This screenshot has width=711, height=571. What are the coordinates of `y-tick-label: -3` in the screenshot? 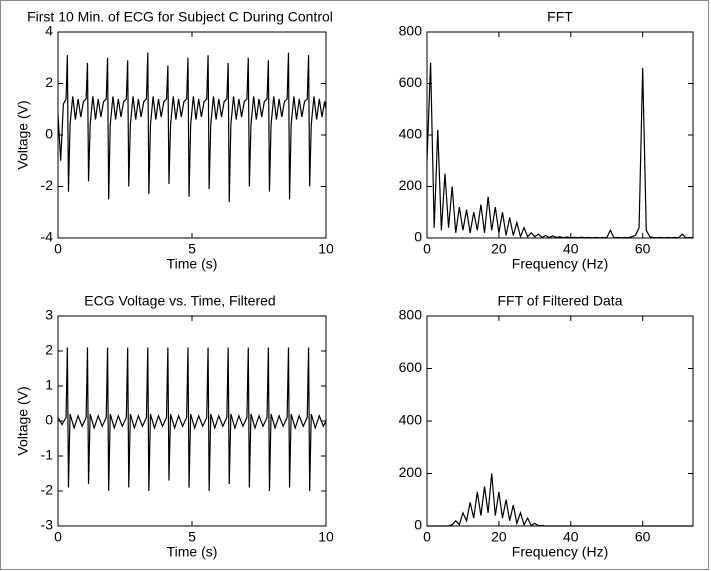 It's located at (47, 525).